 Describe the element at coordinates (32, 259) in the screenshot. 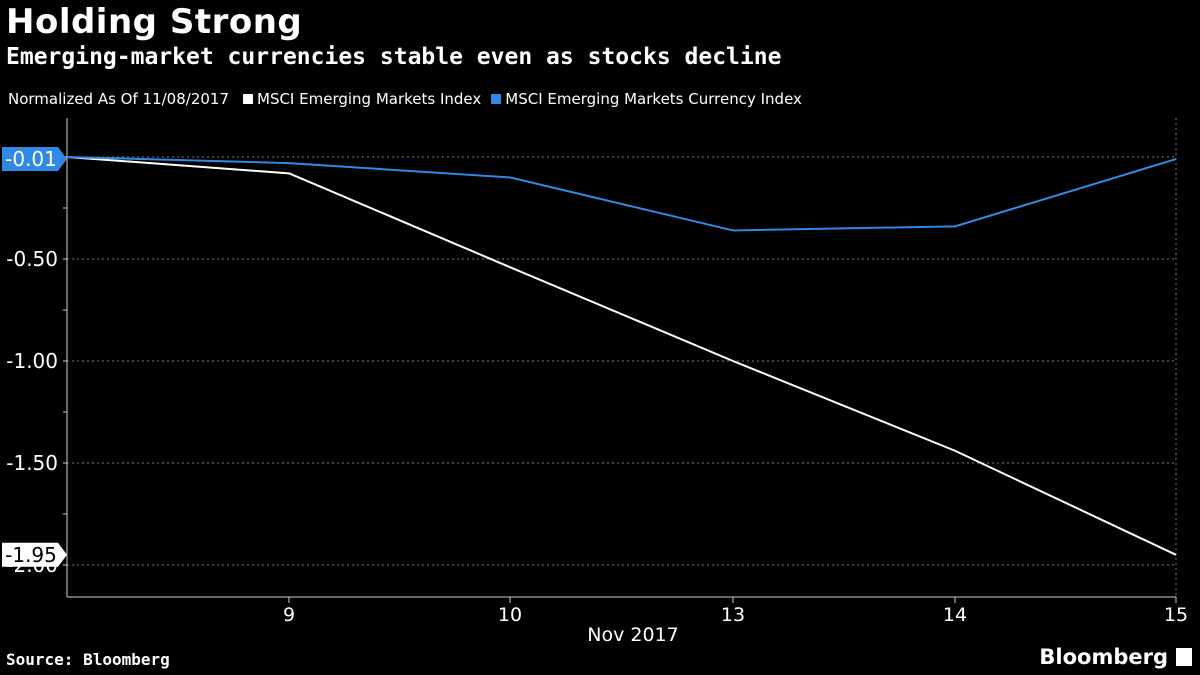

I see `y-tick-label: -0.50` at that location.